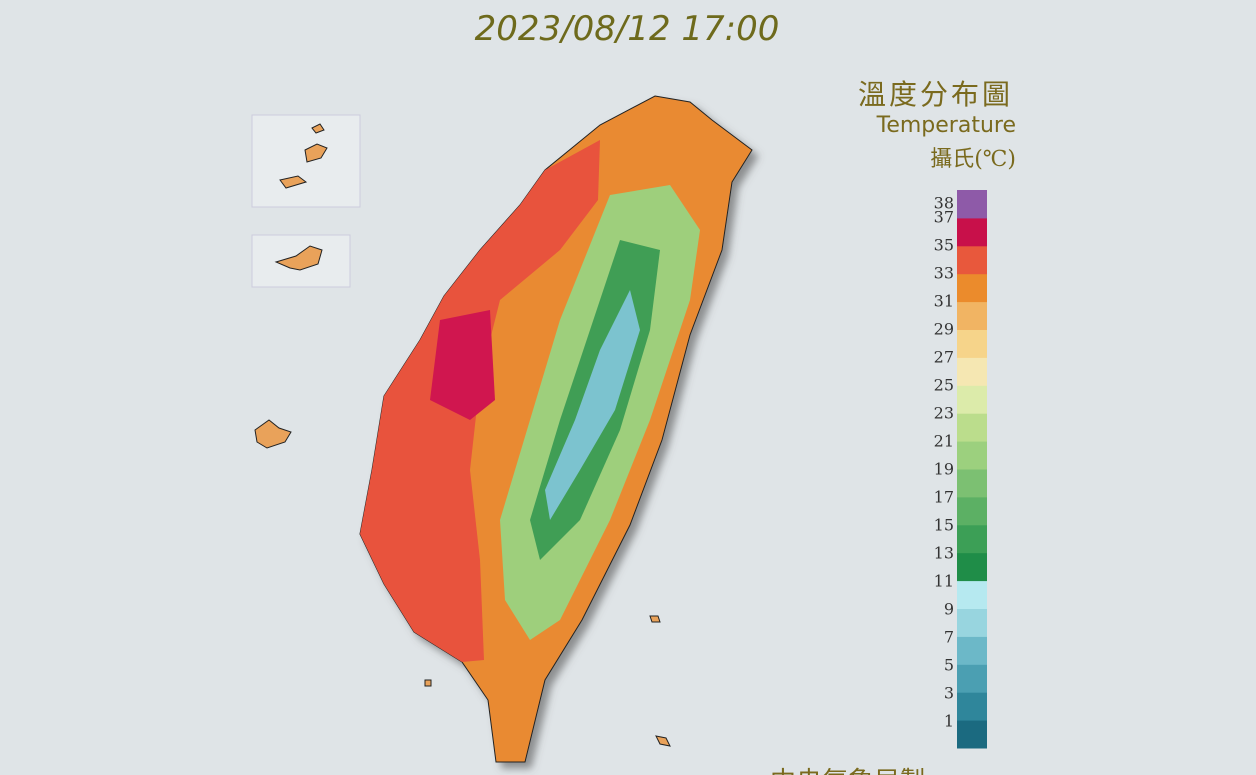  What do you see at coordinates (944, 525) in the screenshot?
I see `legend-label: 15` at bounding box center [944, 525].